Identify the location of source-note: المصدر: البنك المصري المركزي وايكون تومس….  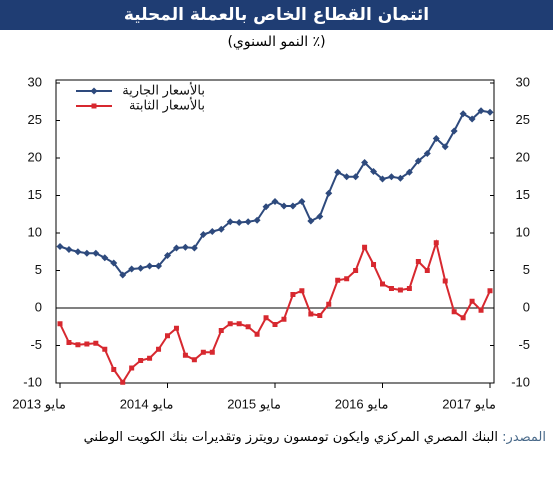
(276, 438).